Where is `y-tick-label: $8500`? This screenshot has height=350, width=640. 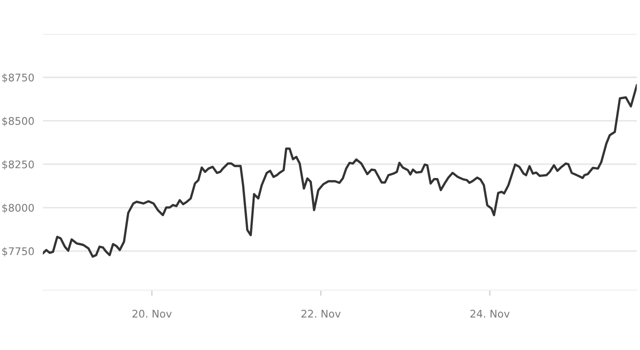
y-tick-label: $8500 is located at coordinates (18, 121).